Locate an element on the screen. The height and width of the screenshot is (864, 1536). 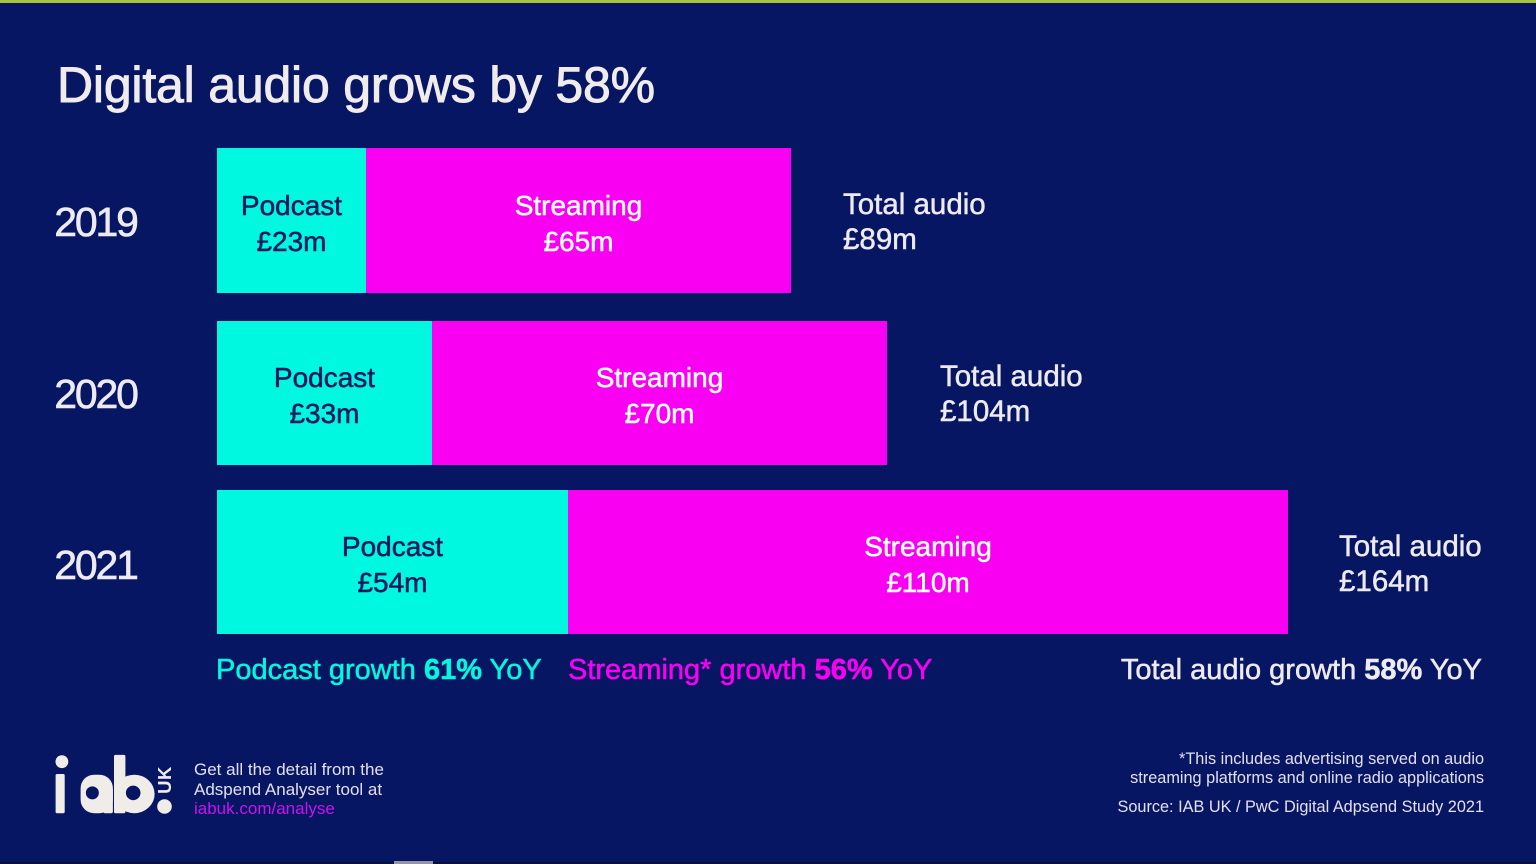
svg-text: UK is located at coordinates (164, 780).